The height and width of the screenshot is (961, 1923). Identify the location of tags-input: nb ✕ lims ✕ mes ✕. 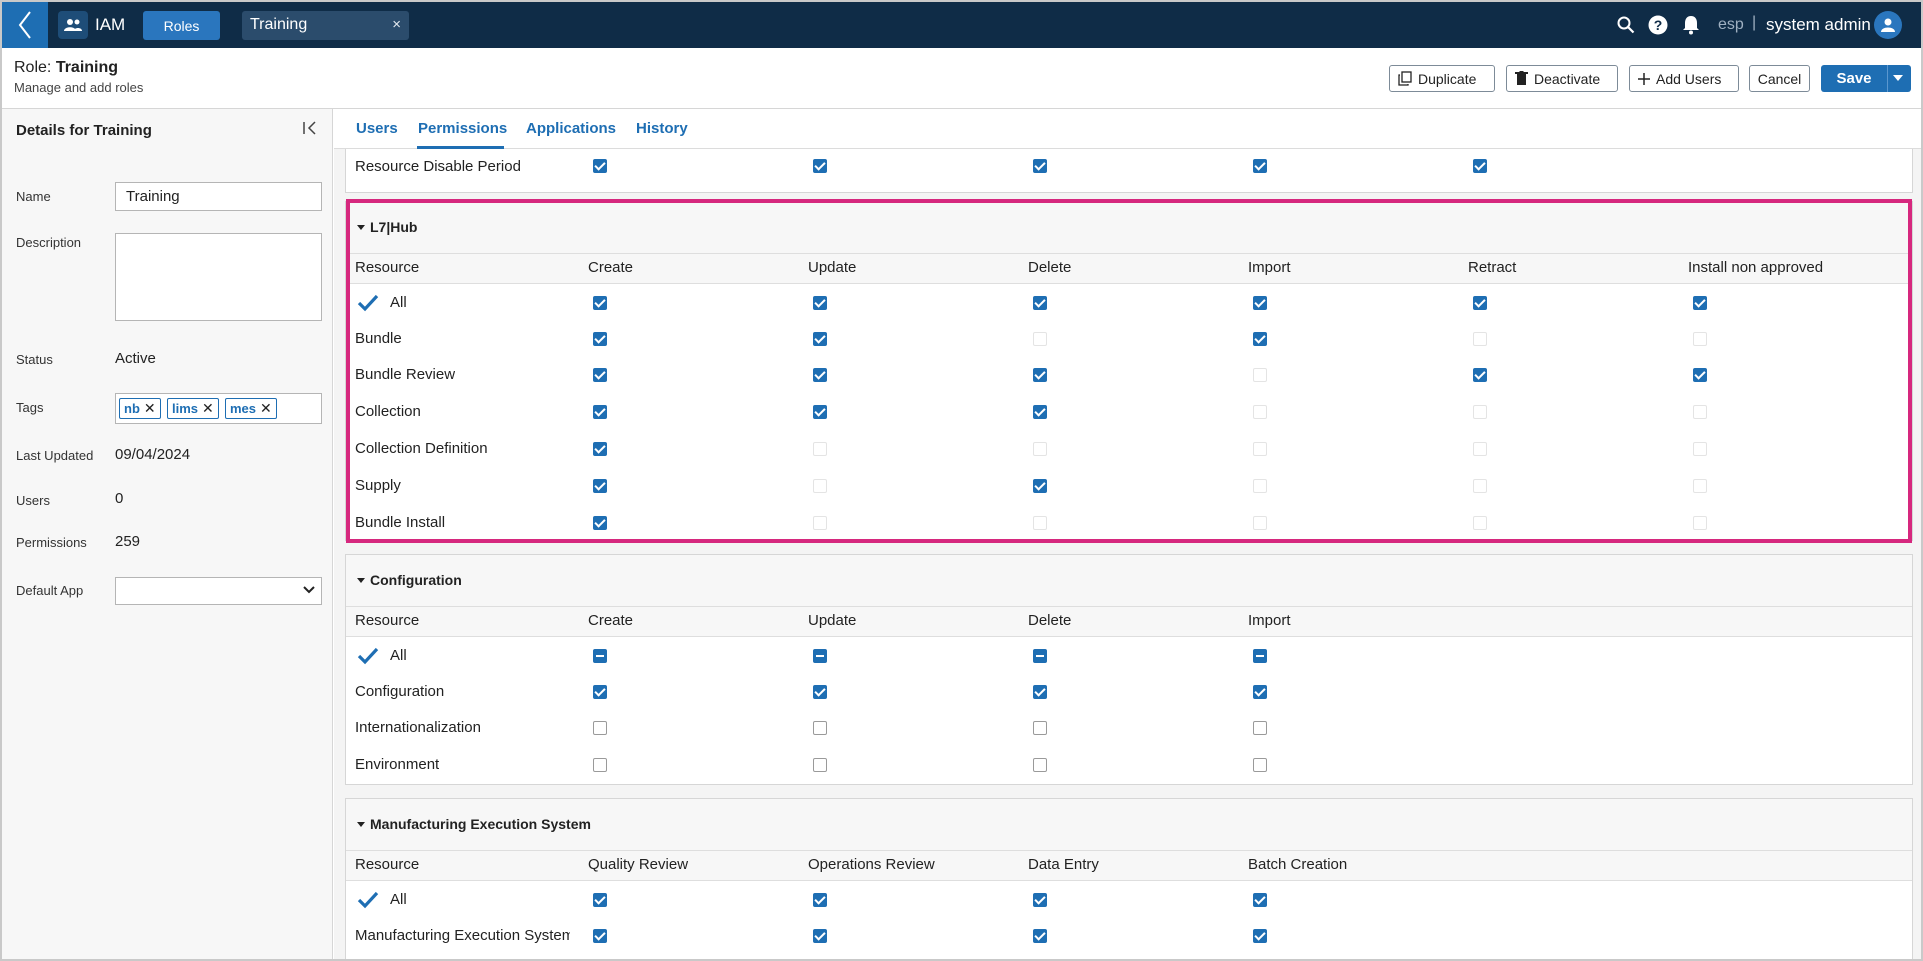
(218, 408).